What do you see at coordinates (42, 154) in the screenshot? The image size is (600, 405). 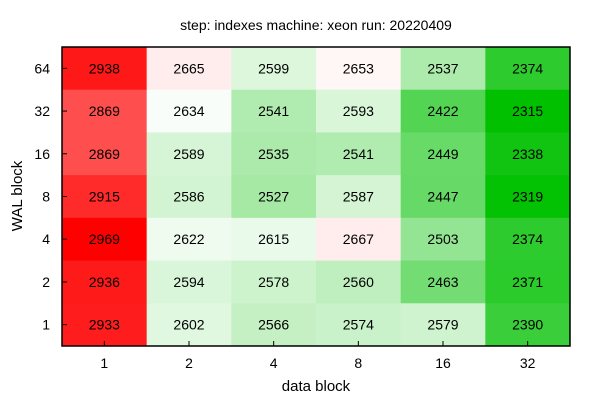 I see `y-tick-label: 16` at bounding box center [42, 154].